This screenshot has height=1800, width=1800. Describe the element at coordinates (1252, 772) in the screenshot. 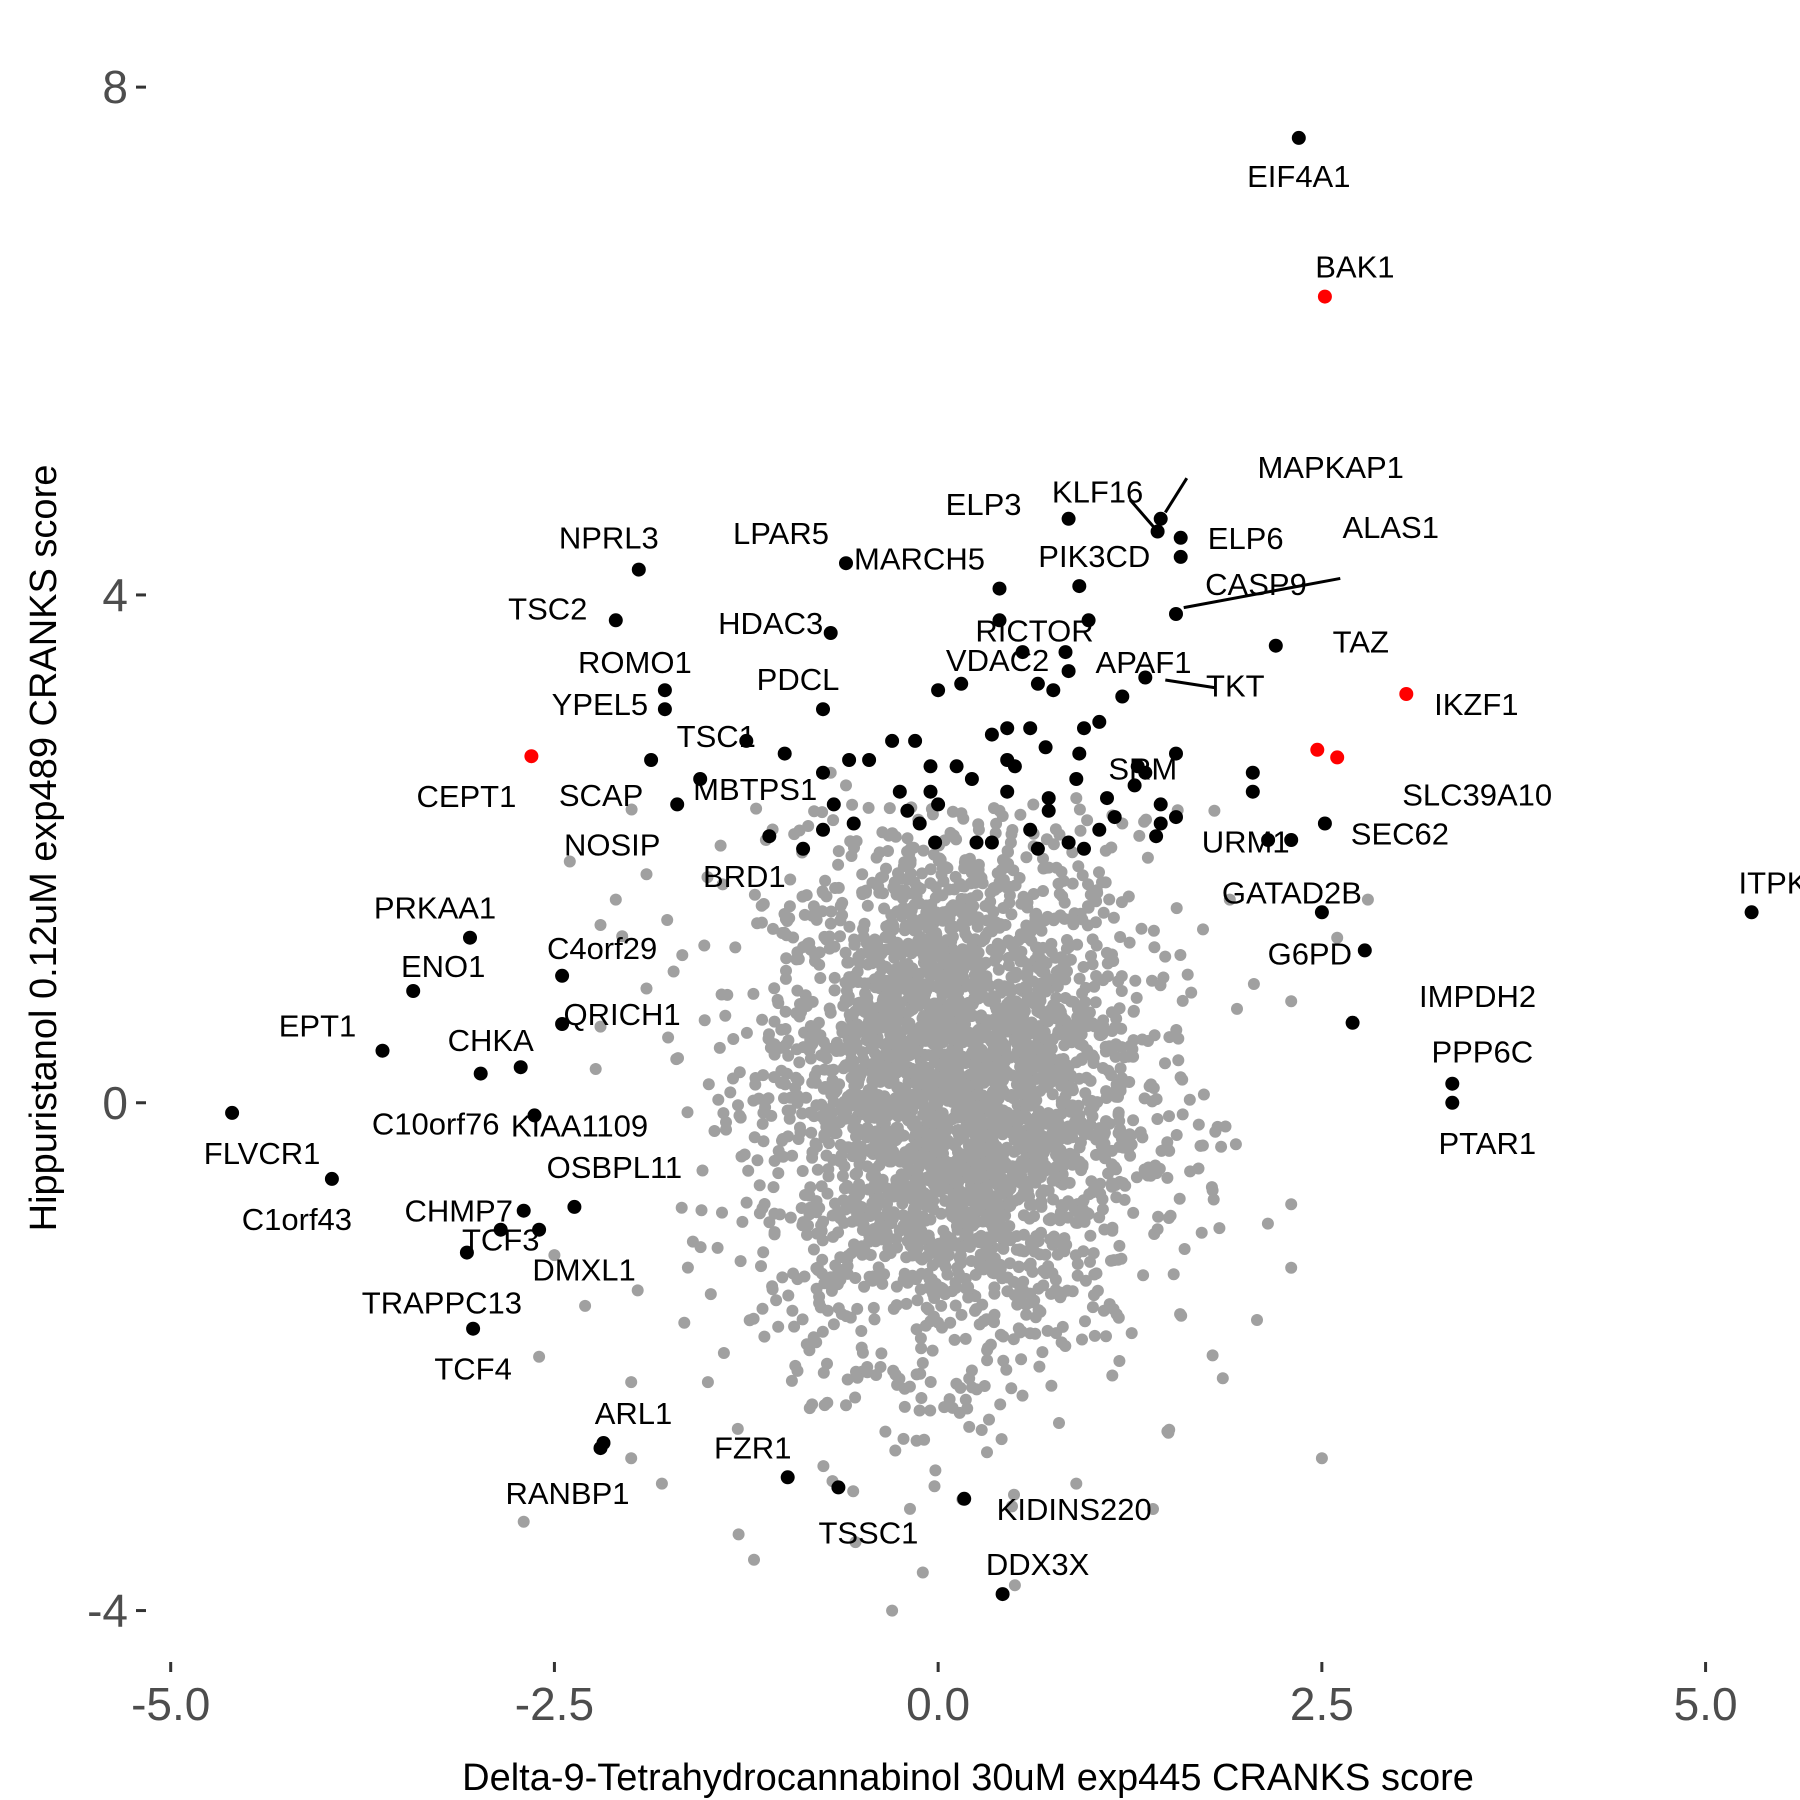

I see `point-srm` at that location.